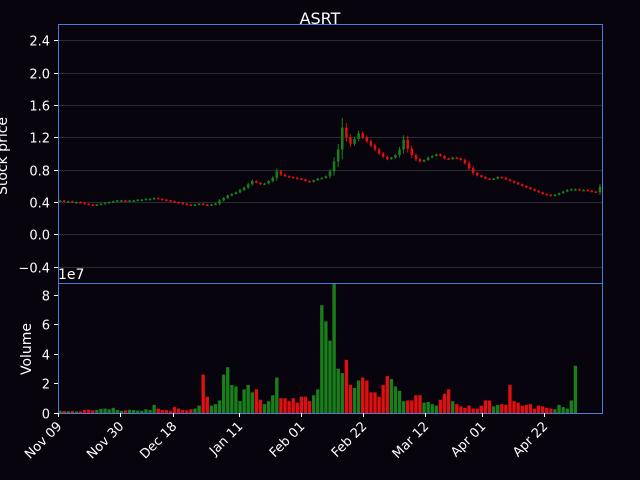 The width and height of the screenshot is (640, 480). I want to click on price-tick-label: 1.2, so click(39, 139).